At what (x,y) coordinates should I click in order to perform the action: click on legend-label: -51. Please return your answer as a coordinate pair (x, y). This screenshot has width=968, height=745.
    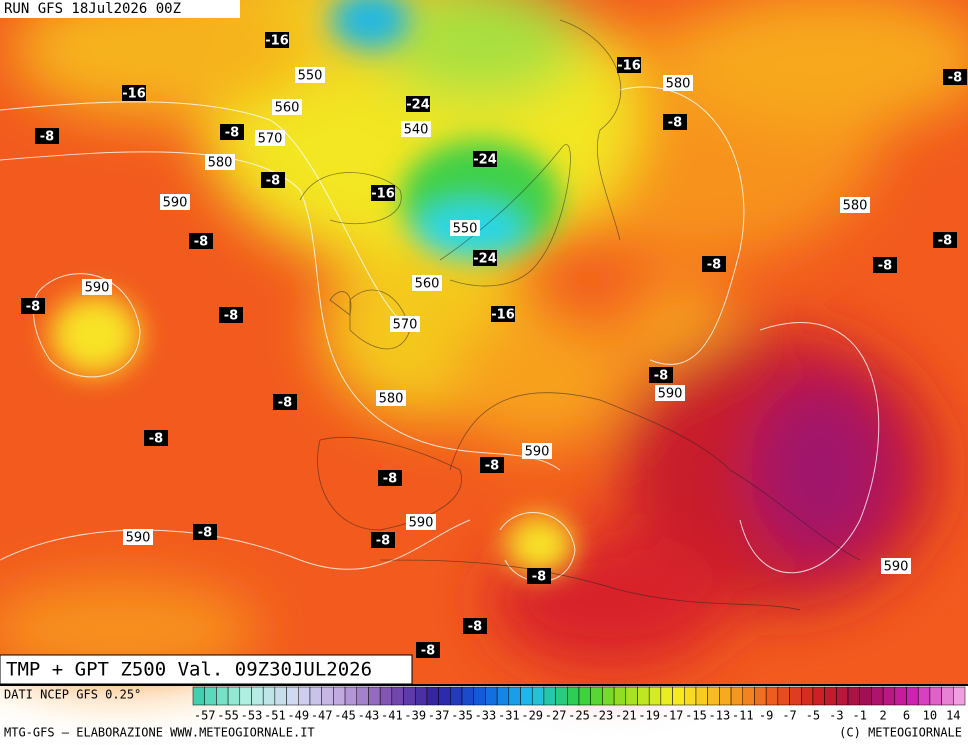
    Looking at the image, I should click on (275, 716).